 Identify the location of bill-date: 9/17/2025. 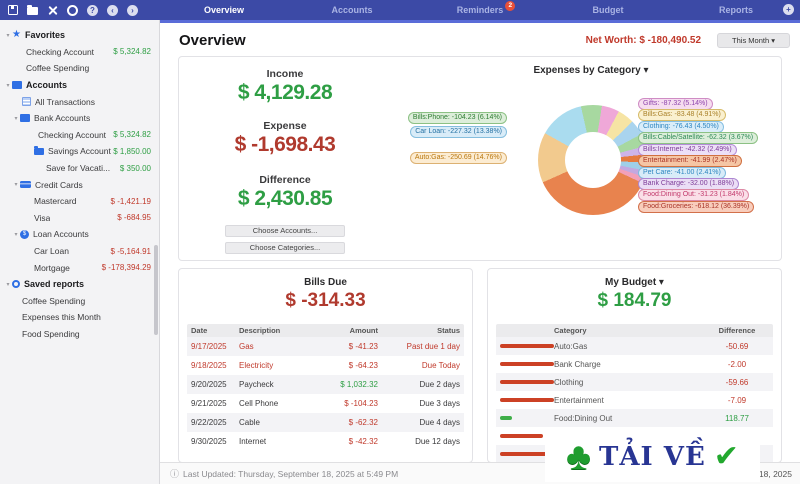
(209, 346).